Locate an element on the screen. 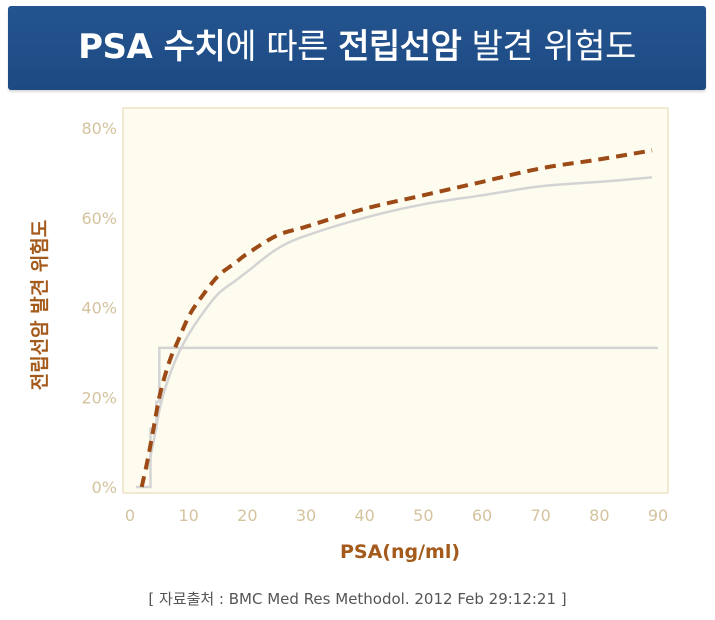  title-banner: PSA 수치에 따른 전립선암 발견 위험도 is located at coordinates (357, 48).